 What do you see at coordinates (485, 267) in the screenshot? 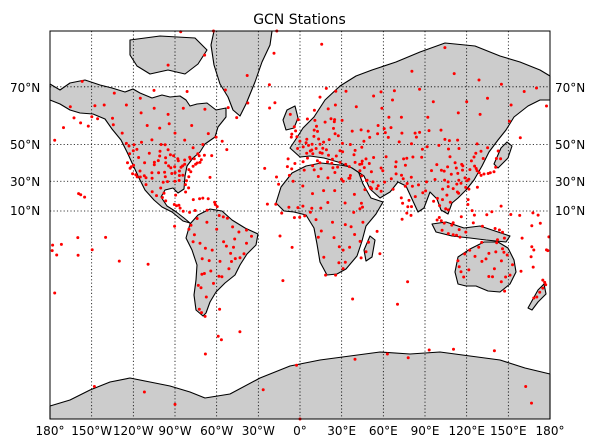
I see `australia-landmass` at bounding box center [485, 267].